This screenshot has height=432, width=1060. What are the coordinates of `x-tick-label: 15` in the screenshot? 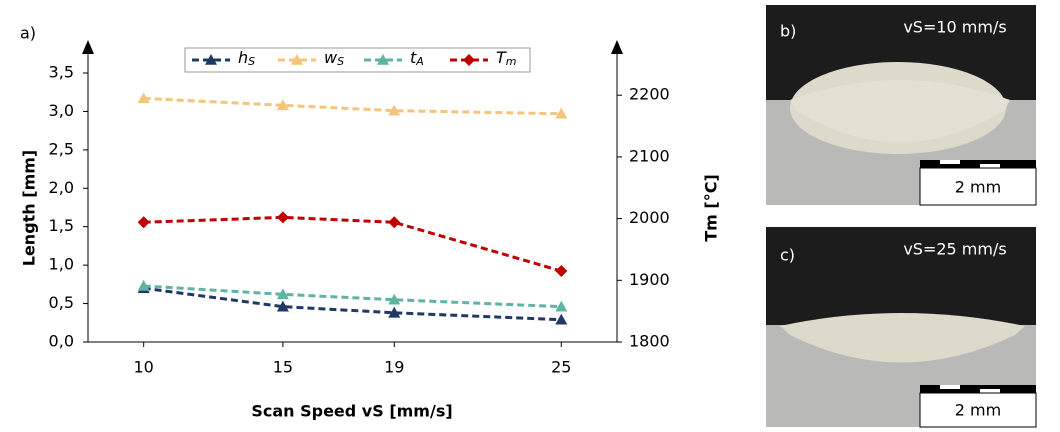 It's located at (283, 367).